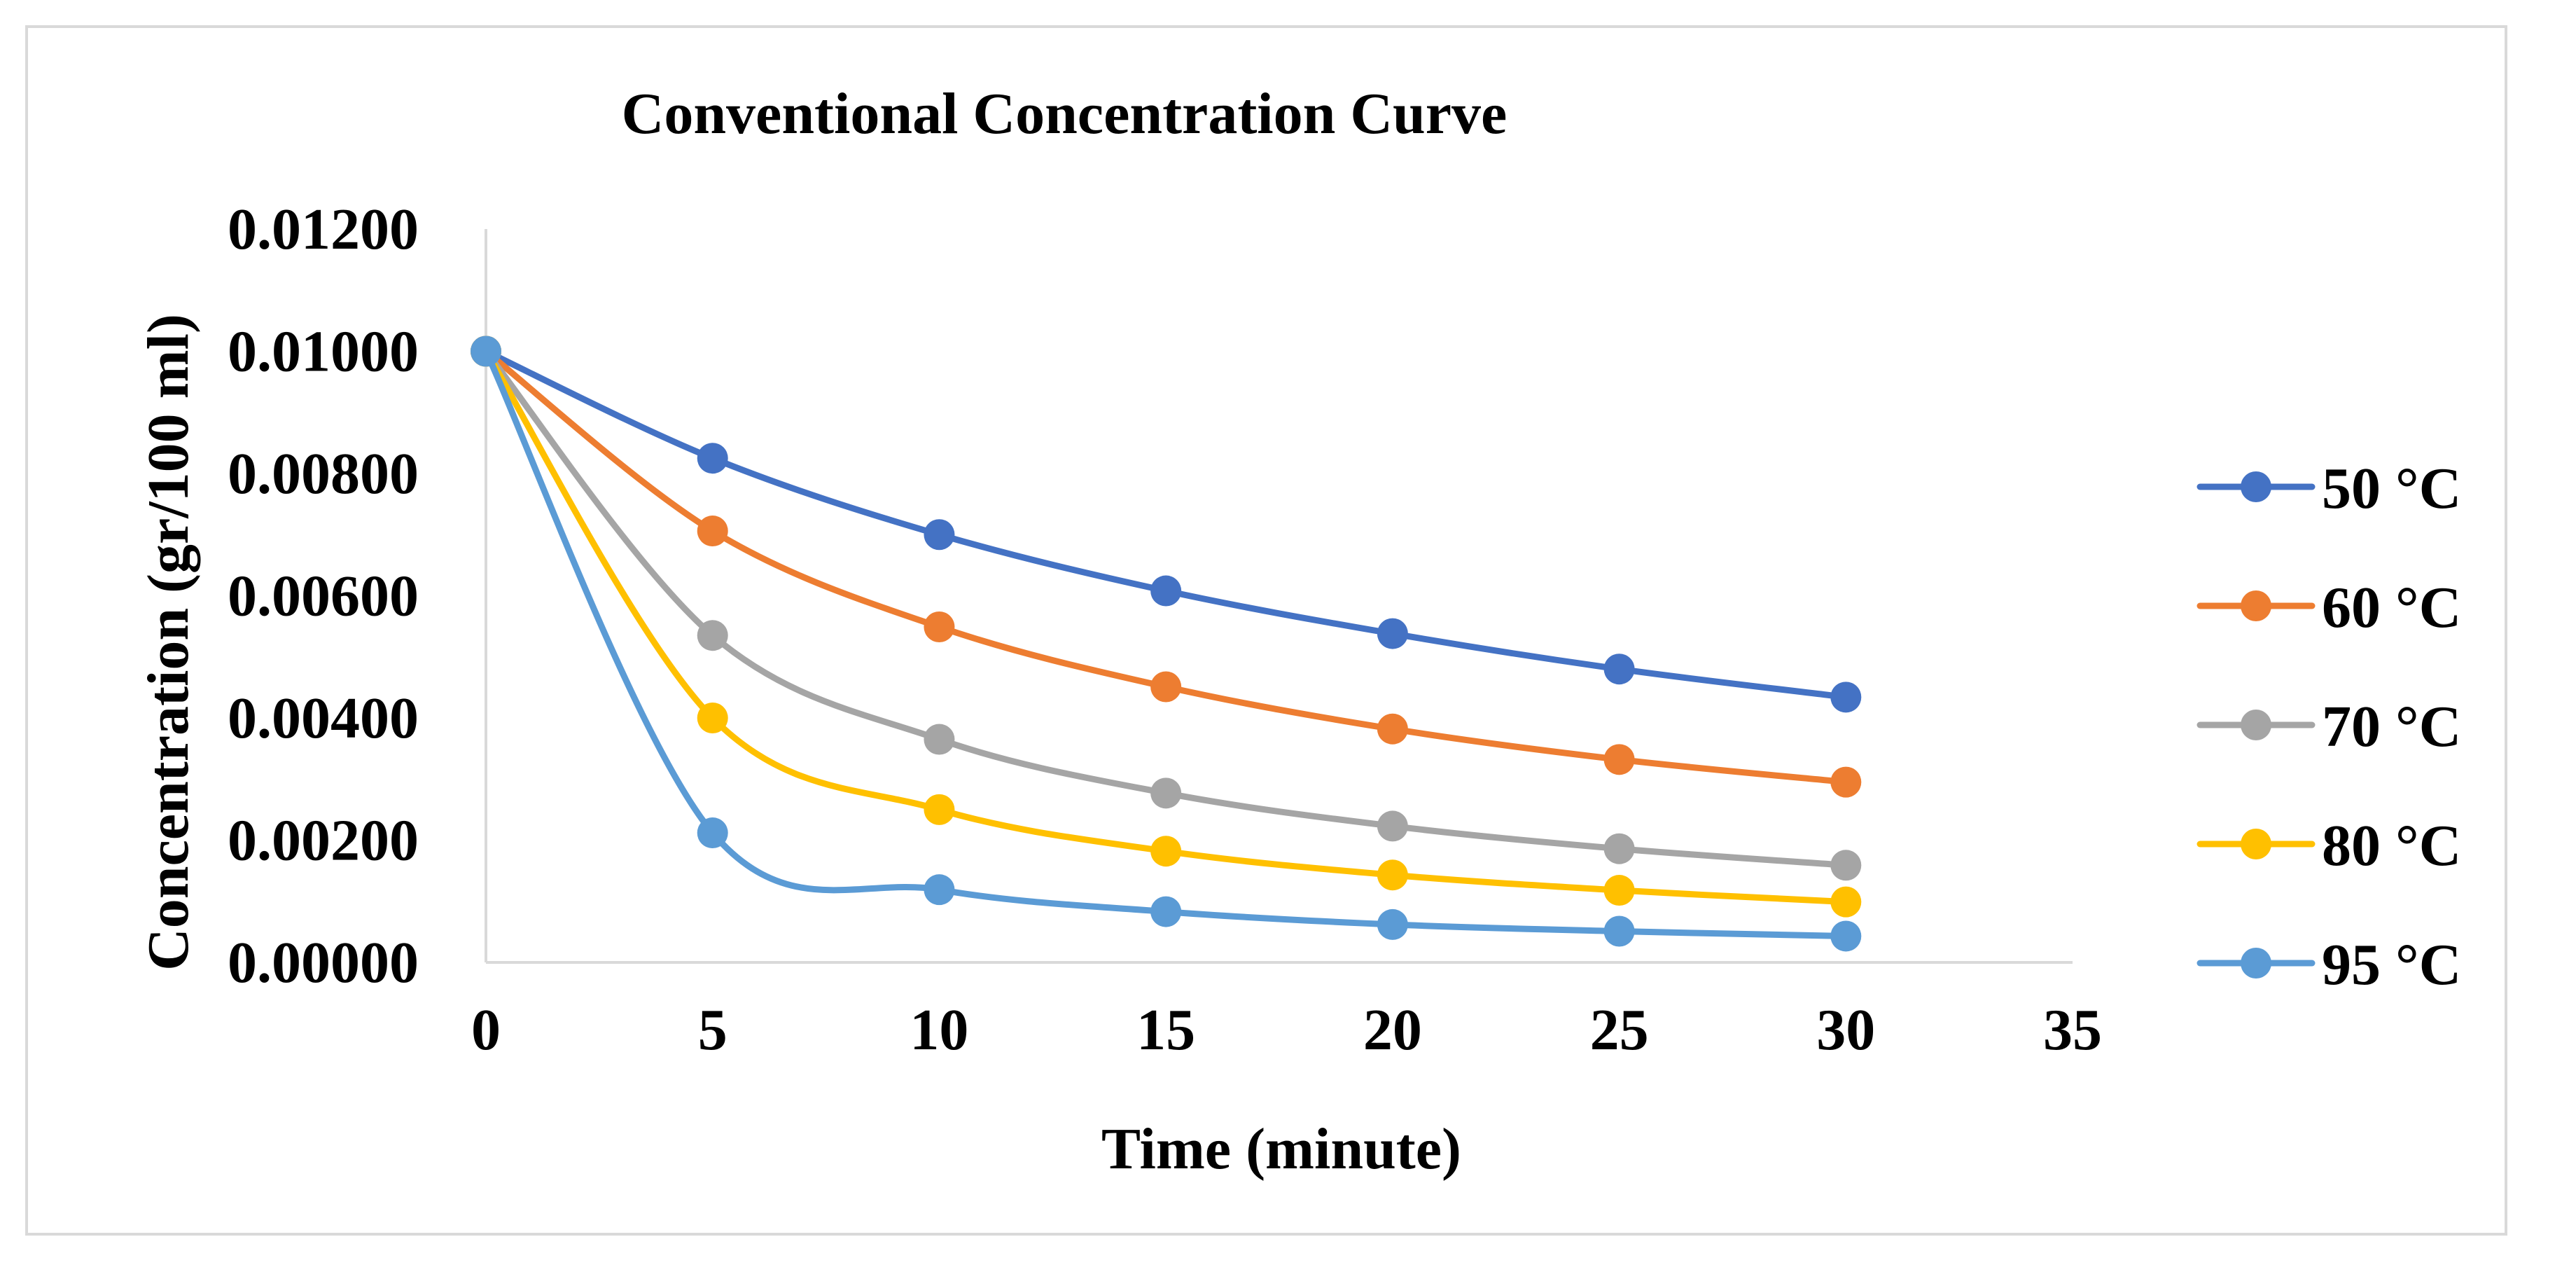 The height and width of the screenshot is (1272, 2576). Describe the element at coordinates (1065, 113) in the screenshot. I see `chart-title: Conventional Concentration Curve` at that location.